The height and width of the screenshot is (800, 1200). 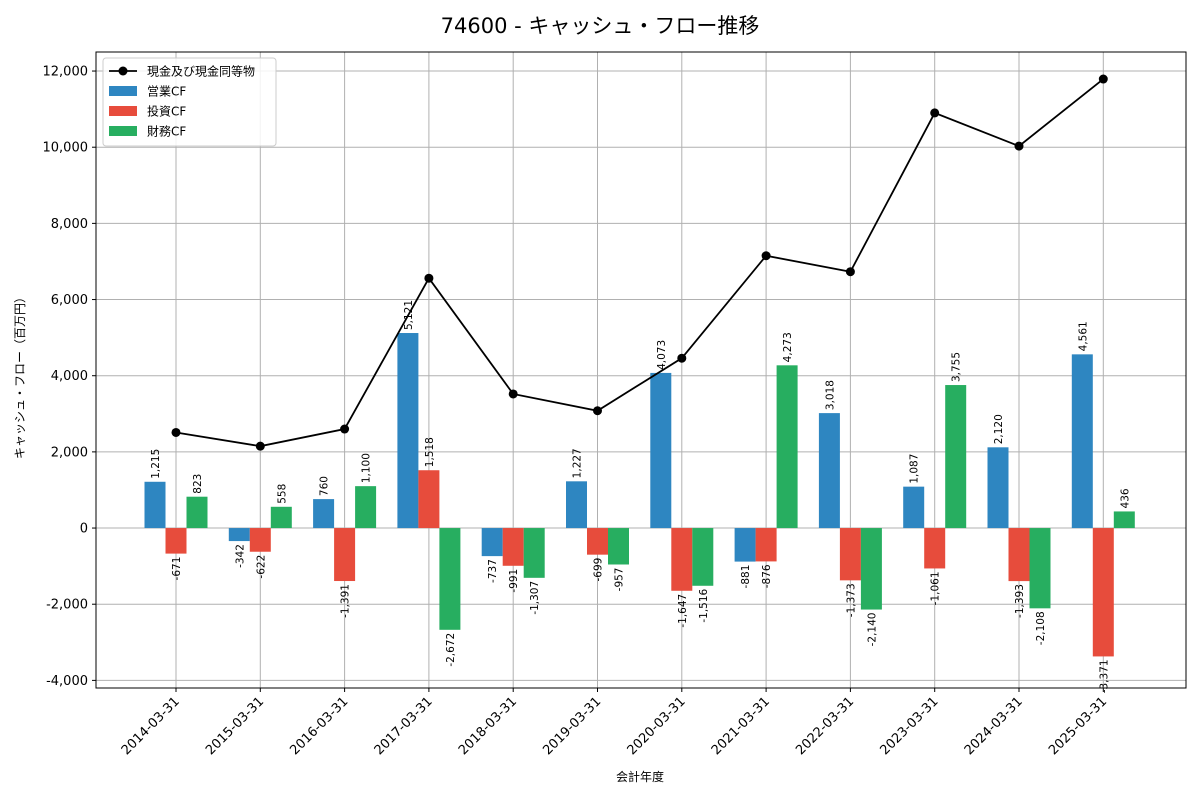 I want to click on bar-value-label: -876, so click(x=767, y=576).